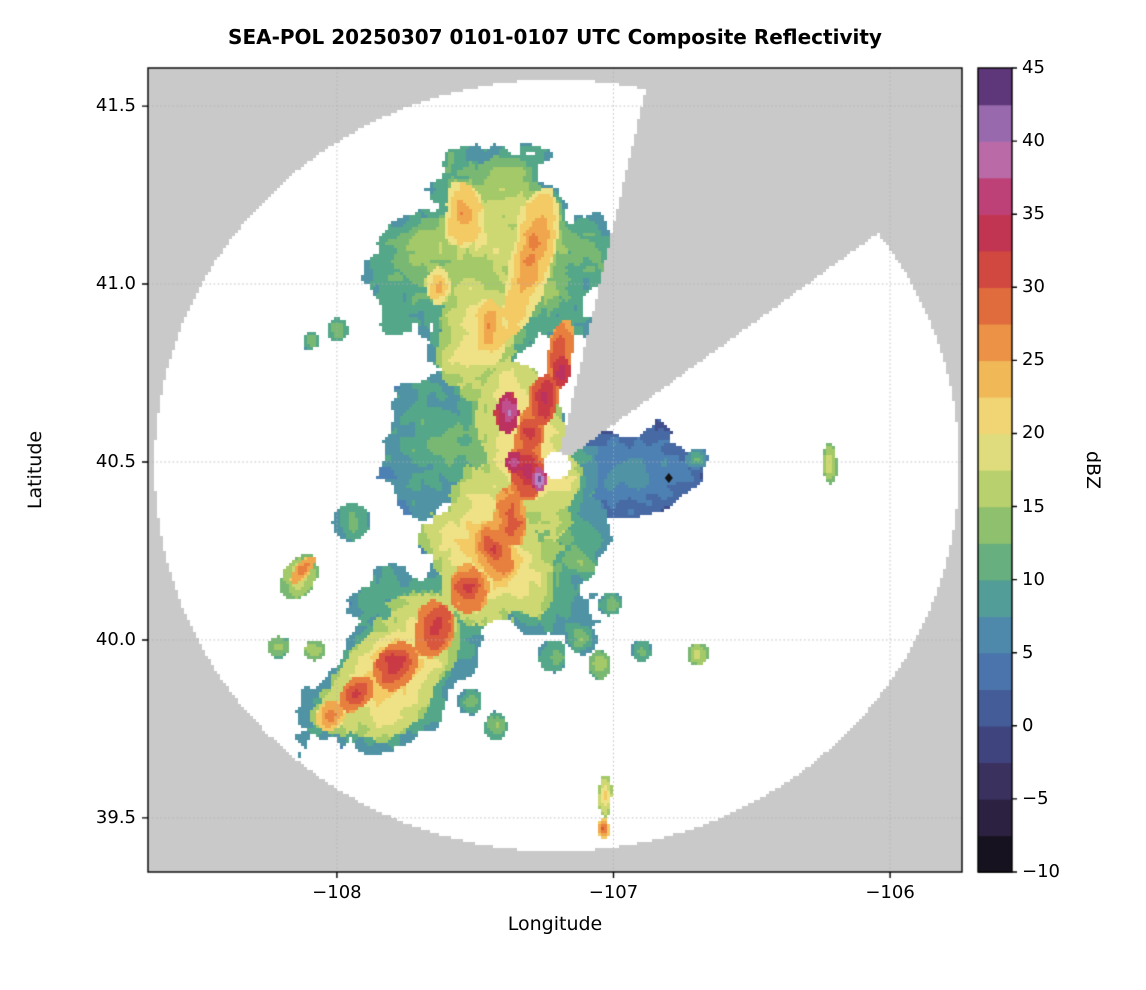 This screenshot has height=990, width=1146. What do you see at coordinates (115, 461) in the screenshot?
I see `y-tick-label: 40.5` at bounding box center [115, 461].